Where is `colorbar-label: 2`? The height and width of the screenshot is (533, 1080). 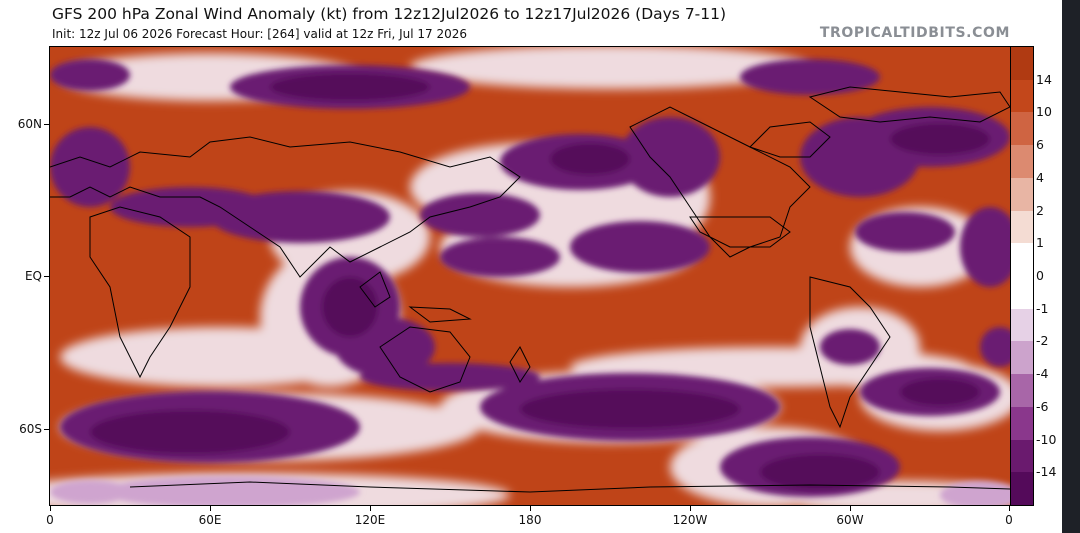
colorbar-label: 2 is located at coordinates (1040, 210).